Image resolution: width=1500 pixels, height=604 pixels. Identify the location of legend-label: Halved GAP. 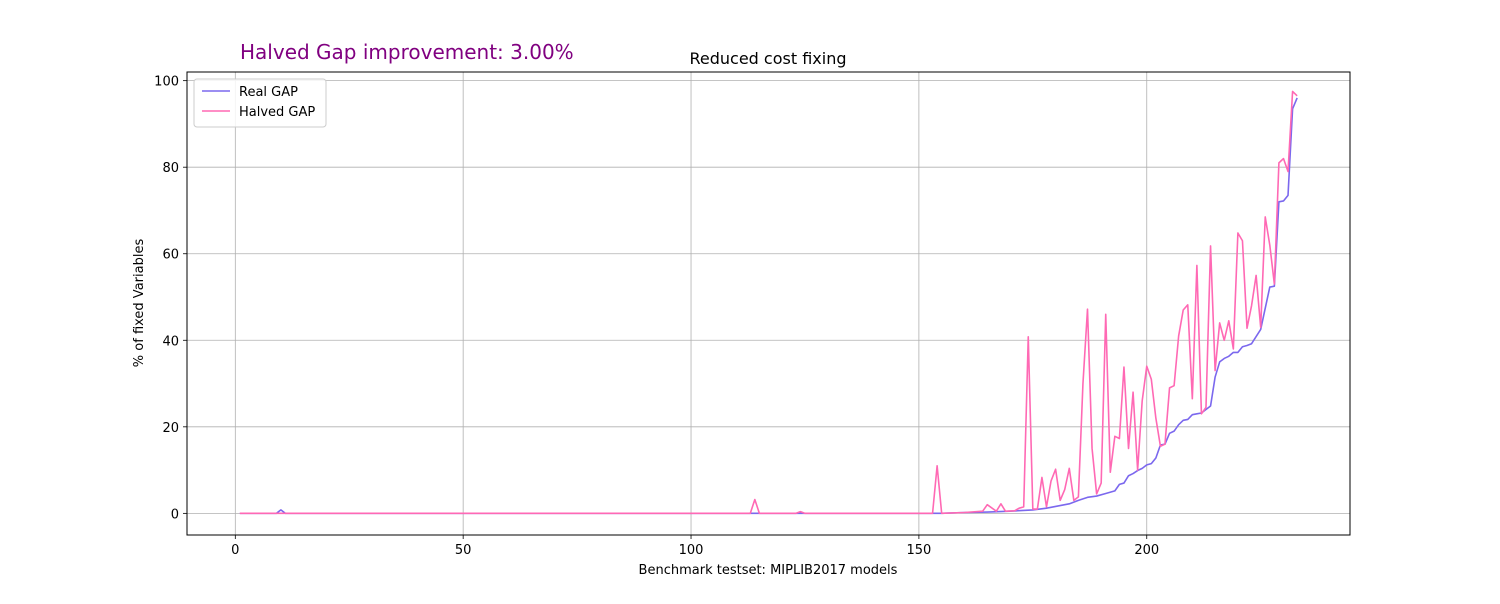
(277, 112).